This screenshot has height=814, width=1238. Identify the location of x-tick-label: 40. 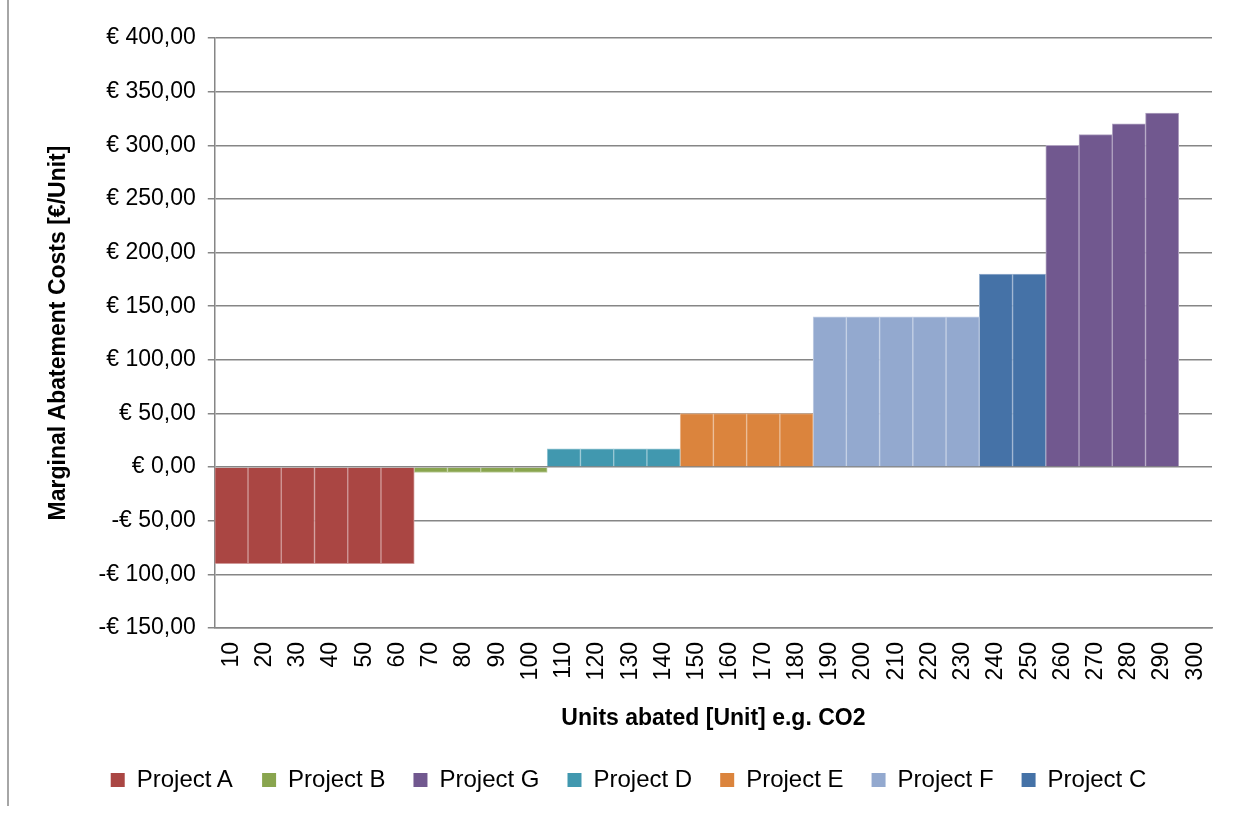
(329, 655).